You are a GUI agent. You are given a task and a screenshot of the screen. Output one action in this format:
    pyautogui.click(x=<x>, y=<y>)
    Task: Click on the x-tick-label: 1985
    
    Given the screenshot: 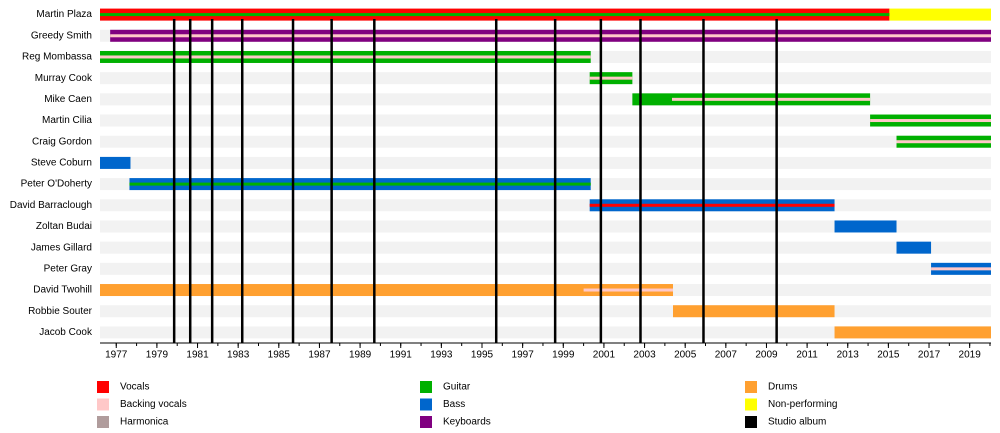 What is the action you would take?
    pyautogui.click(x=279, y=355)
    